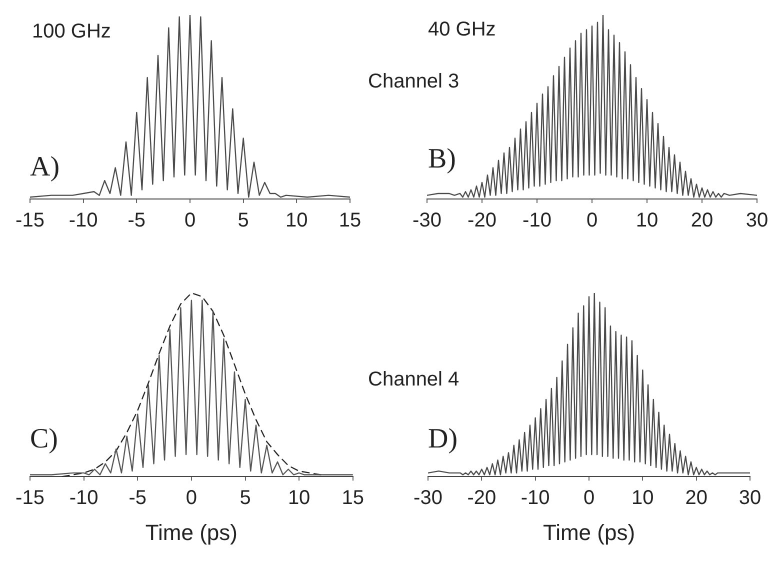 This screenshot has width=775, height=573. What do you see at coordinates (442, 158) in the screenshot?
I see `annotation: B)` at bounding box center [442, 158].